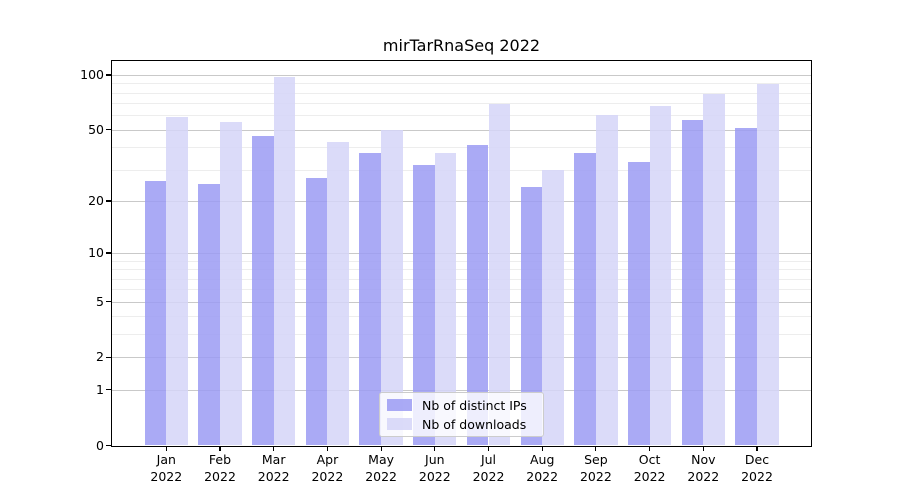  What do you see at coordinates (100, 389) in the screenshot?
I see `y-tick-label-1: 1` at bounding box center [100, 389].